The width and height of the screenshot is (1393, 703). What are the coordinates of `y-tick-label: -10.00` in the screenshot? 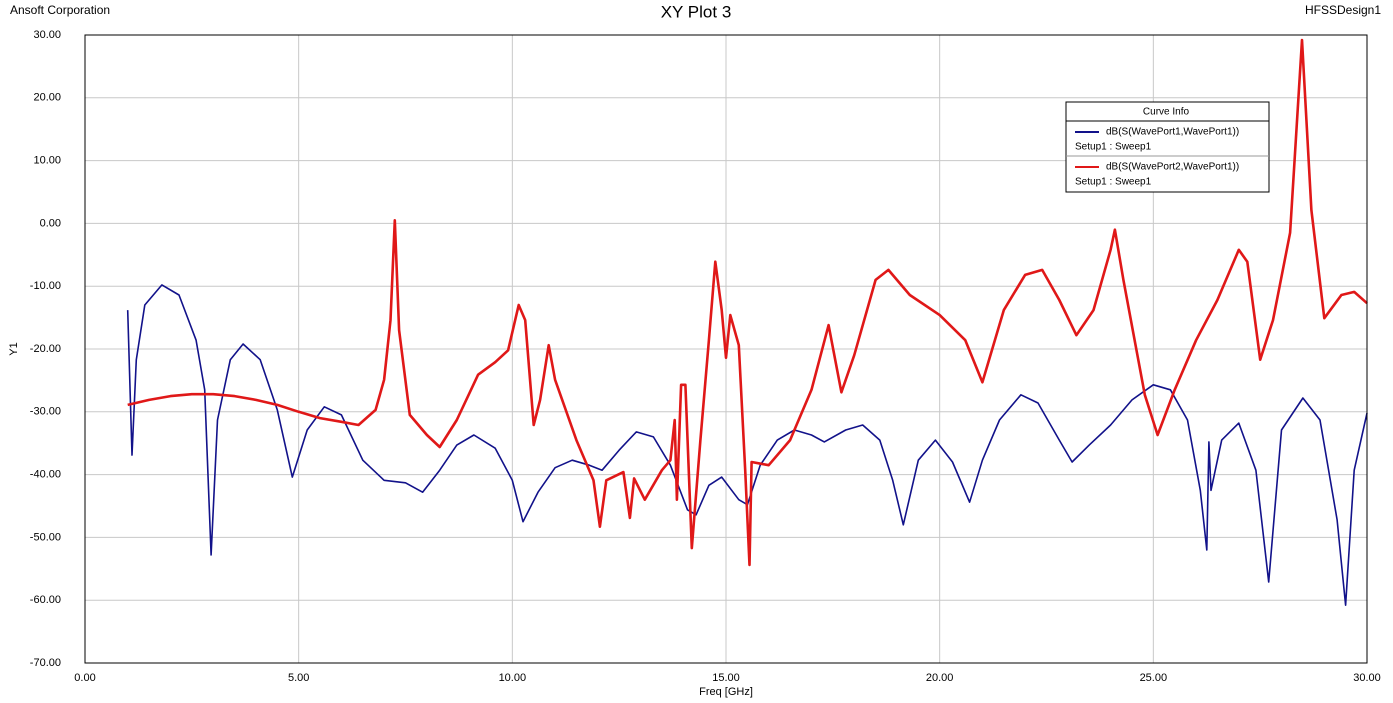 It's located at (45, 286).